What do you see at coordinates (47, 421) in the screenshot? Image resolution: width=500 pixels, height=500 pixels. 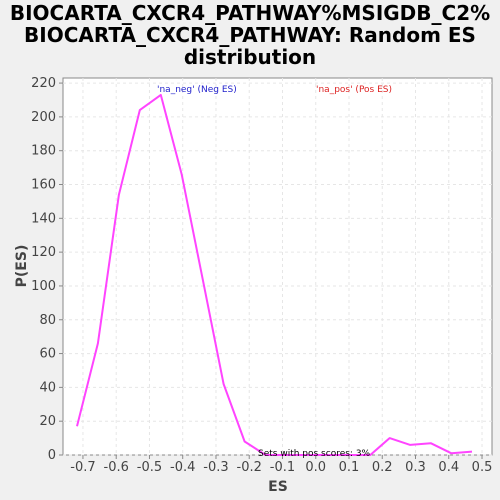 I see `y-tick-label: 20` at bounding box center [47, 421].